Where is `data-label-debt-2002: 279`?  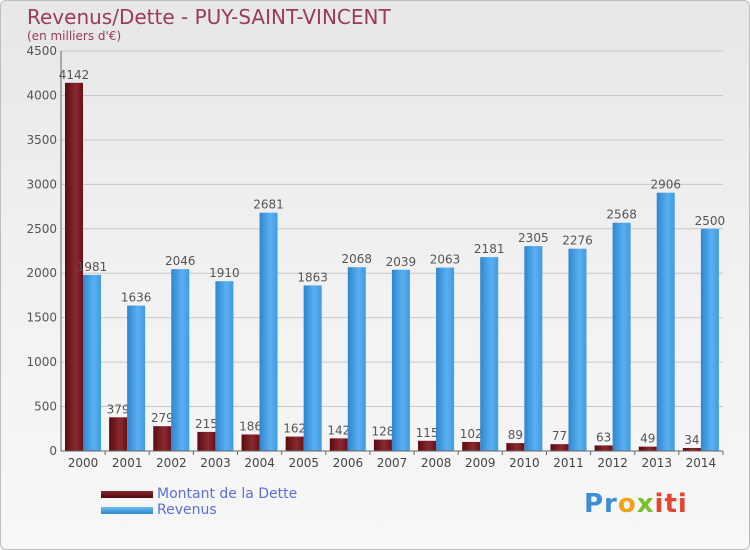
data-label-debt-2002: 279 is located at coordinates (162, 418).